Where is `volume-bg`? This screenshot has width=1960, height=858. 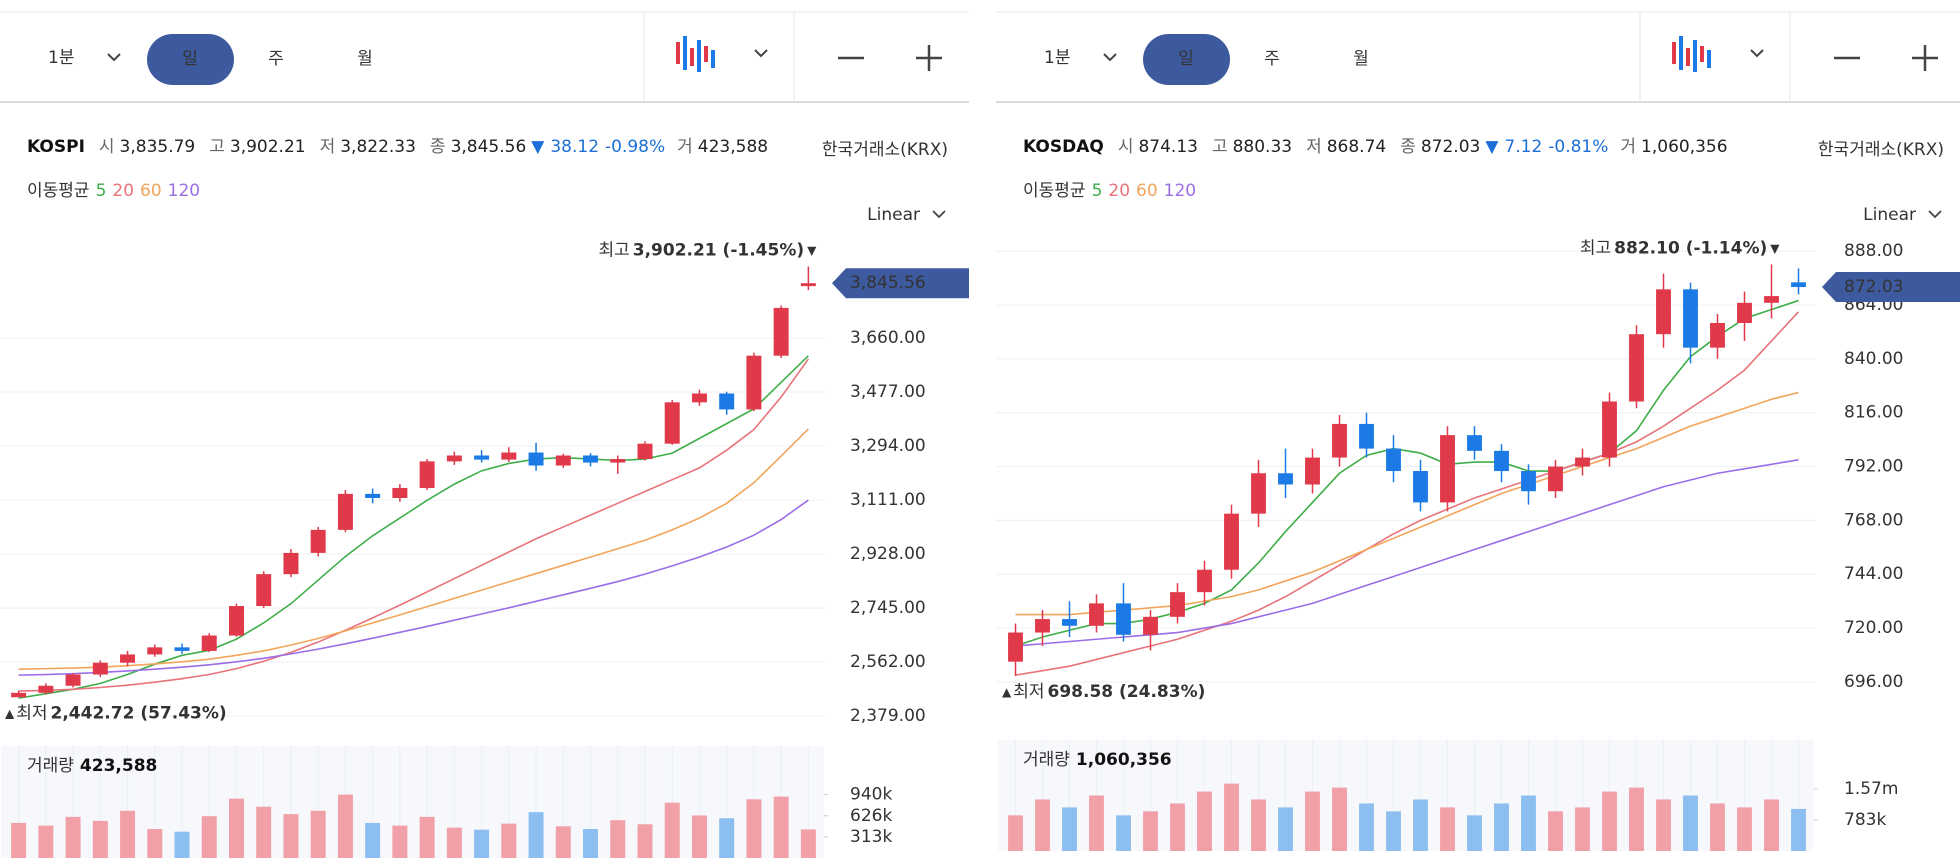
volume-bg is located at coordinates (1406, 795).